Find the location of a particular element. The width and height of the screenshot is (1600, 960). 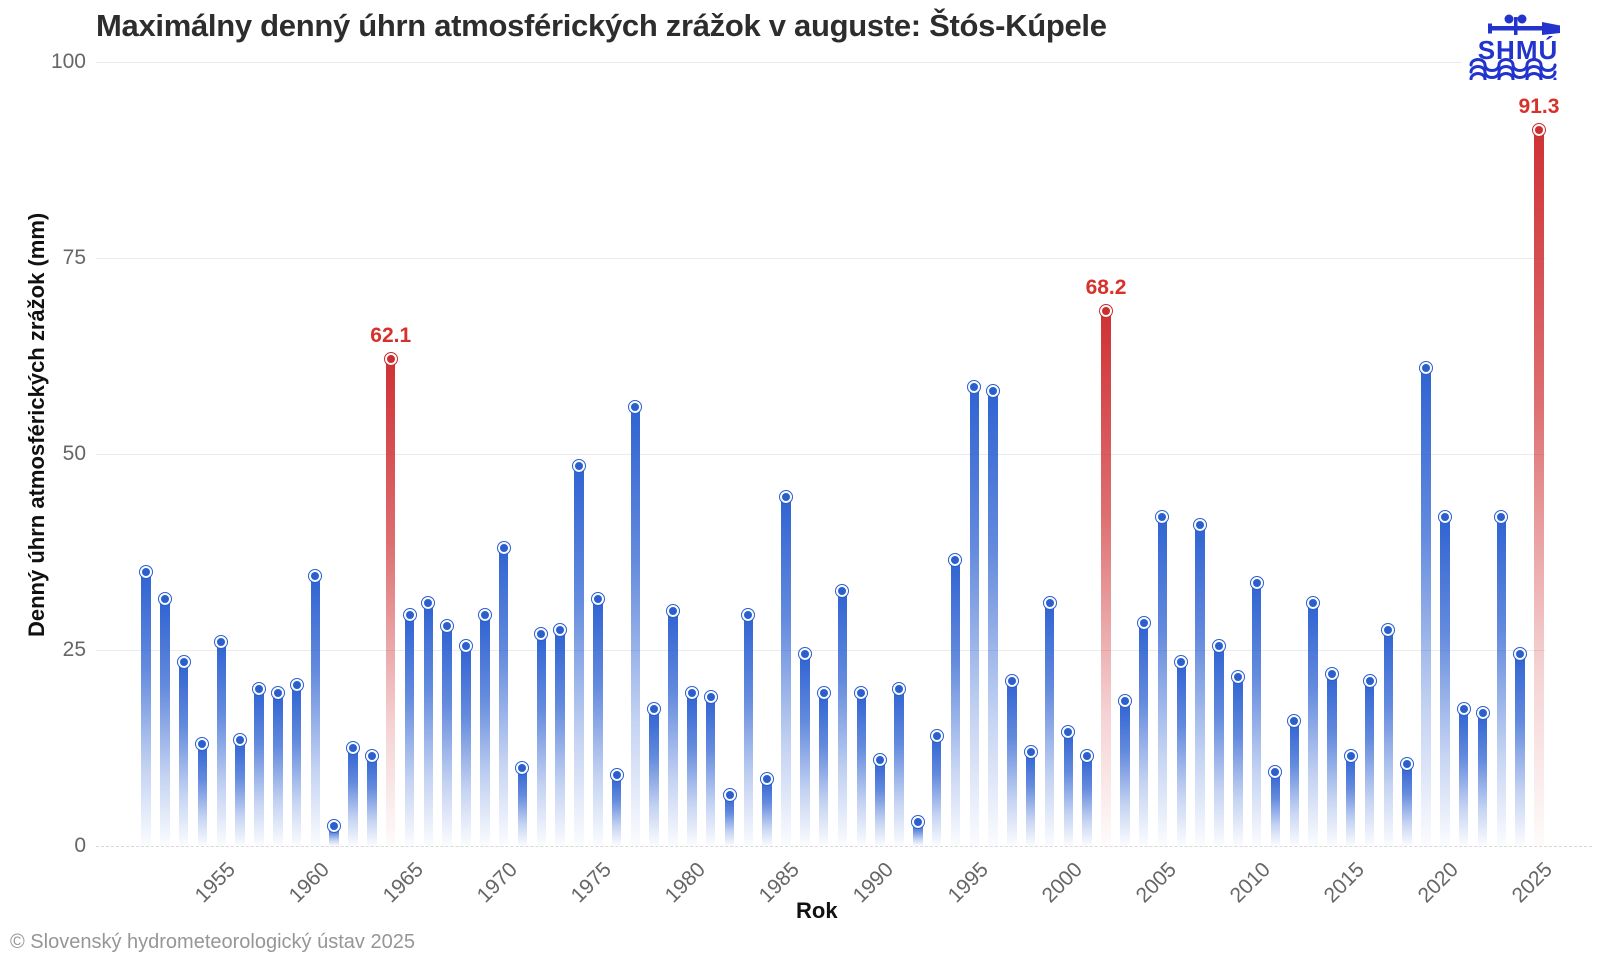

bar-cap-1974 is located at coordinates (578, 465).